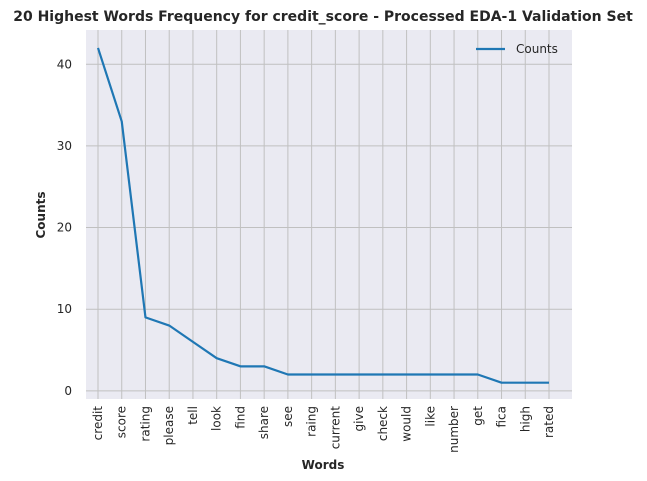 This screenshot has height=481, width=647. What do you see at coordinates (41, 214) in the screenshot?
I see `y-axis-label: Counts` at bounding box center [41, 214].